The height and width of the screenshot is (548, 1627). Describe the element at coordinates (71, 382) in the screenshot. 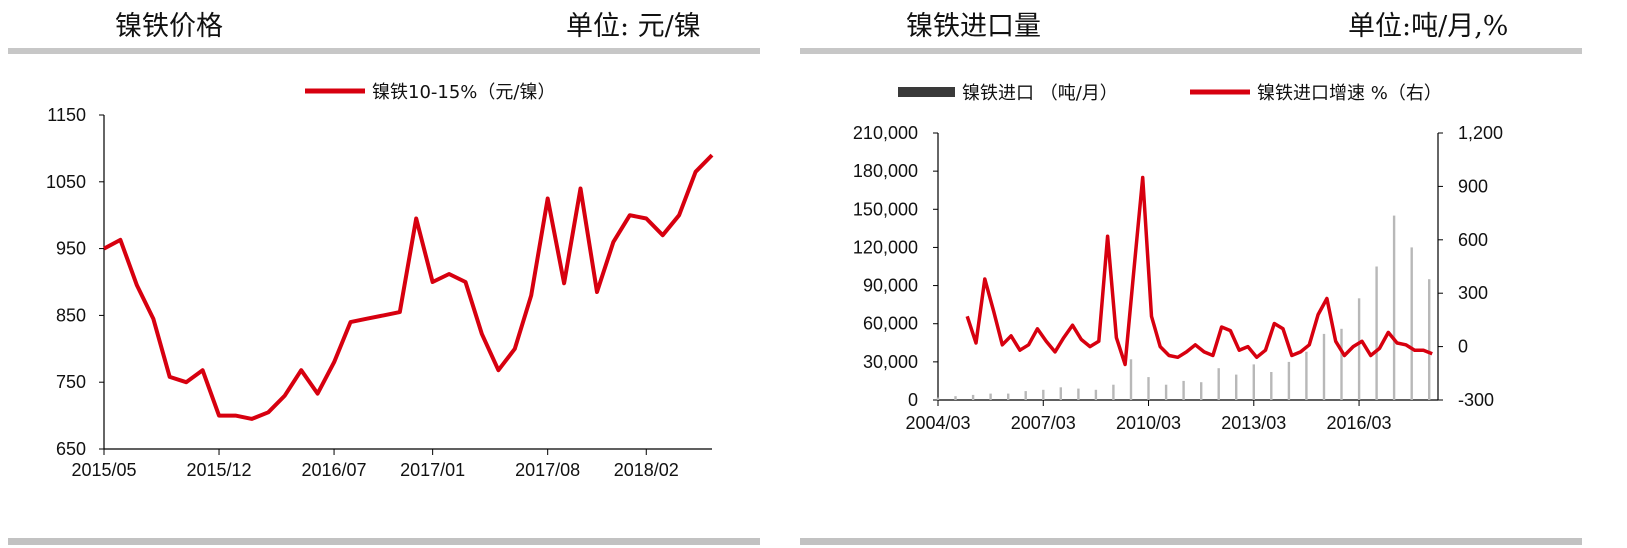

I see `y-tick-label: 750` at that location.